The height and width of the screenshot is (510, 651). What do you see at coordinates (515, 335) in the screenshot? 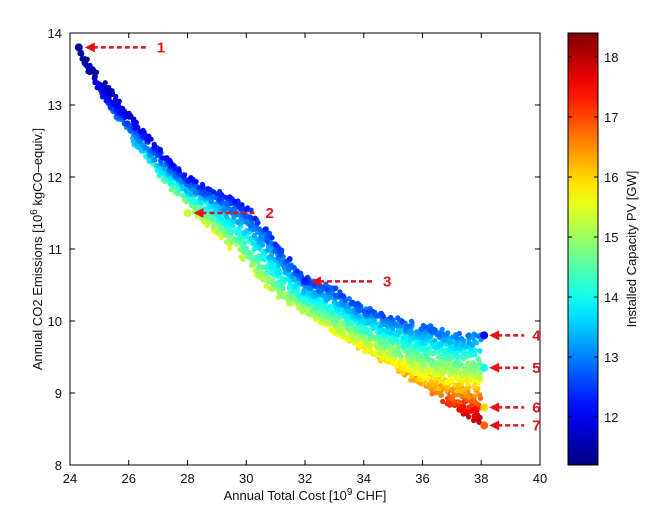
I see `callout-4: 4` at bounding box center [515, 335].